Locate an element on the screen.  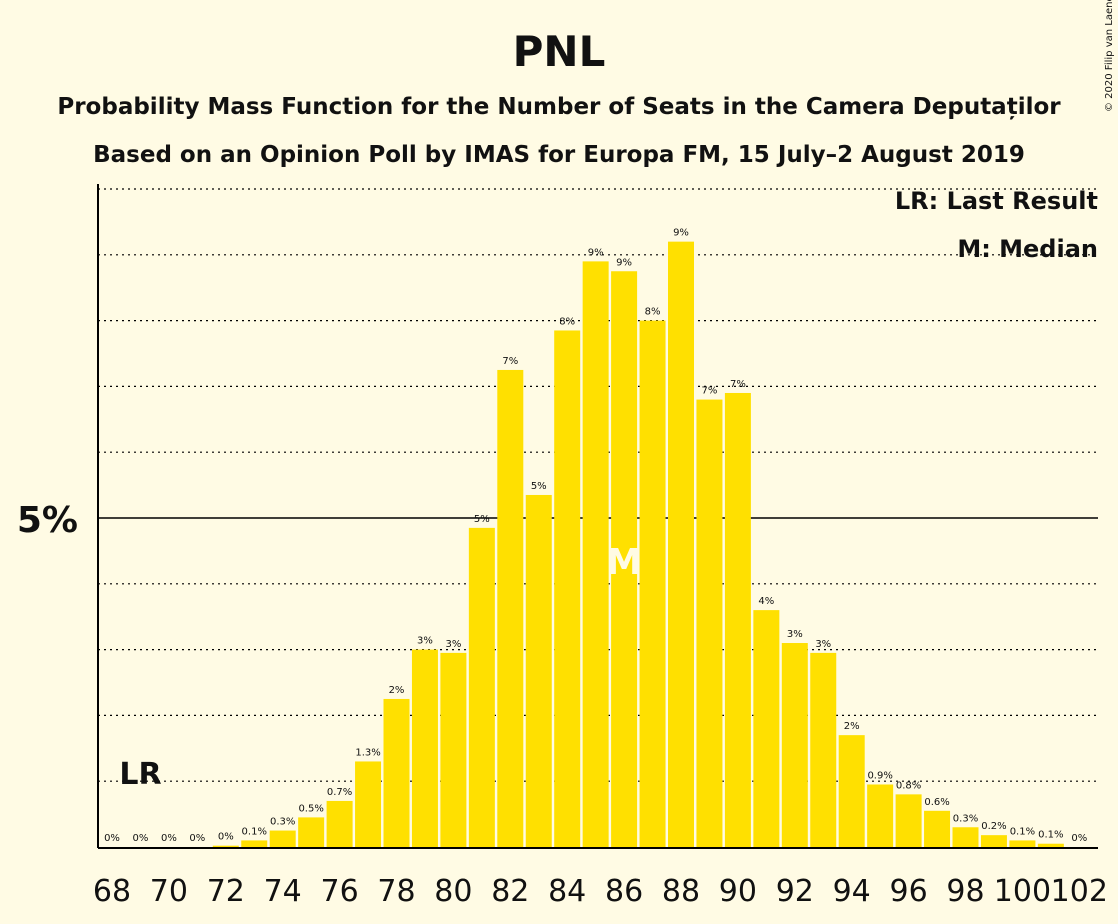
x-tick-label: 90 is located at coordinates (738, 891).